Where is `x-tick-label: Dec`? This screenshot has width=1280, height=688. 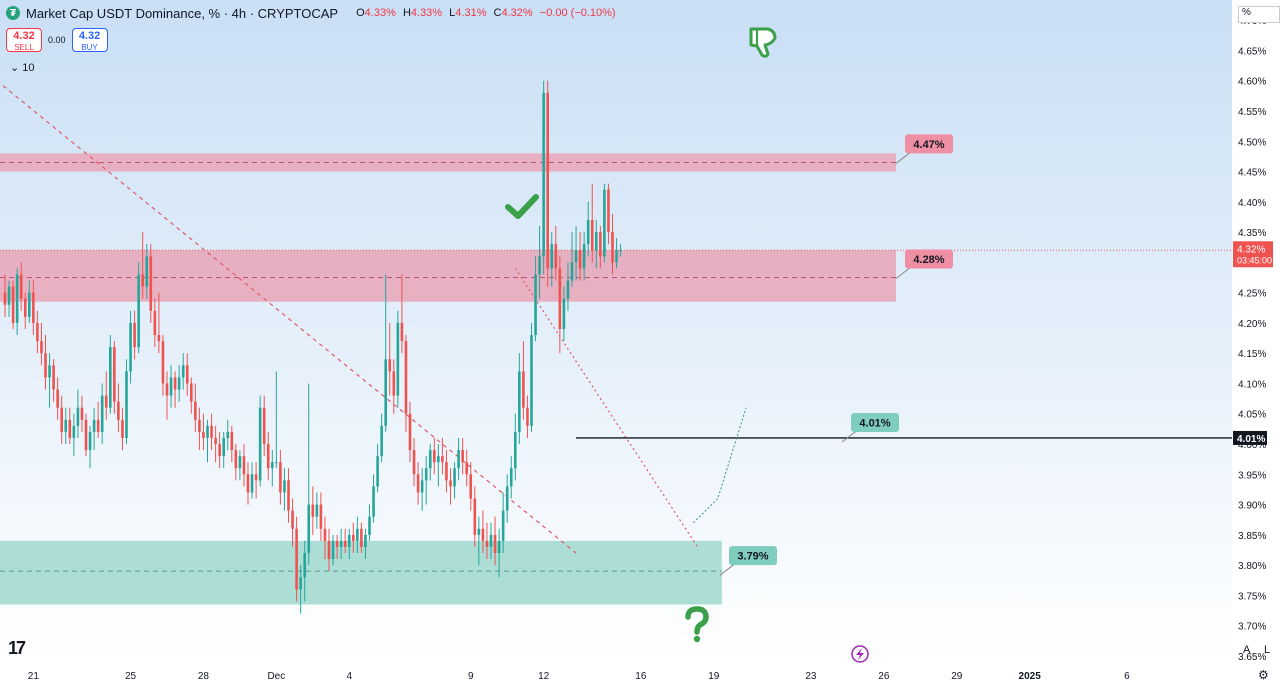
x-tick-label: Dec is located at coordinates (276, 676).